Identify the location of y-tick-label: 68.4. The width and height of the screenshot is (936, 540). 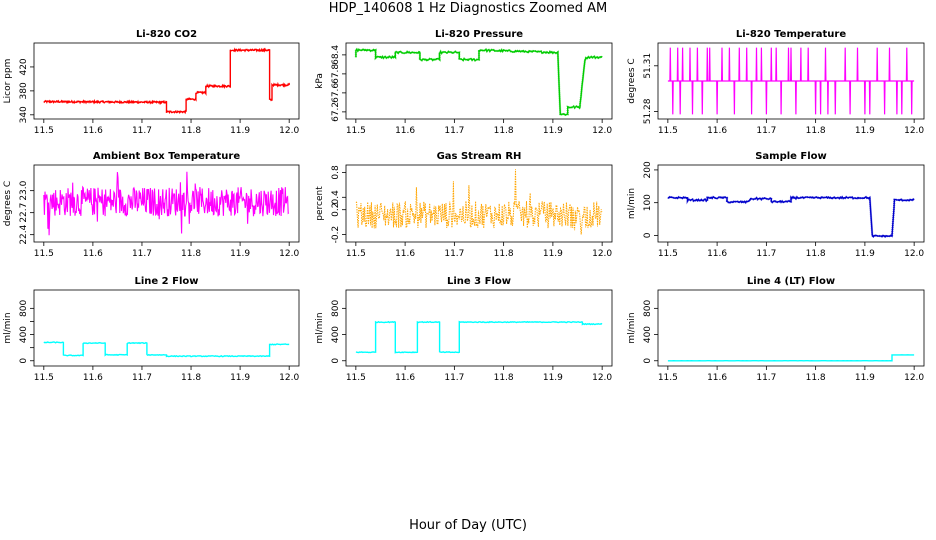
(336, 55).